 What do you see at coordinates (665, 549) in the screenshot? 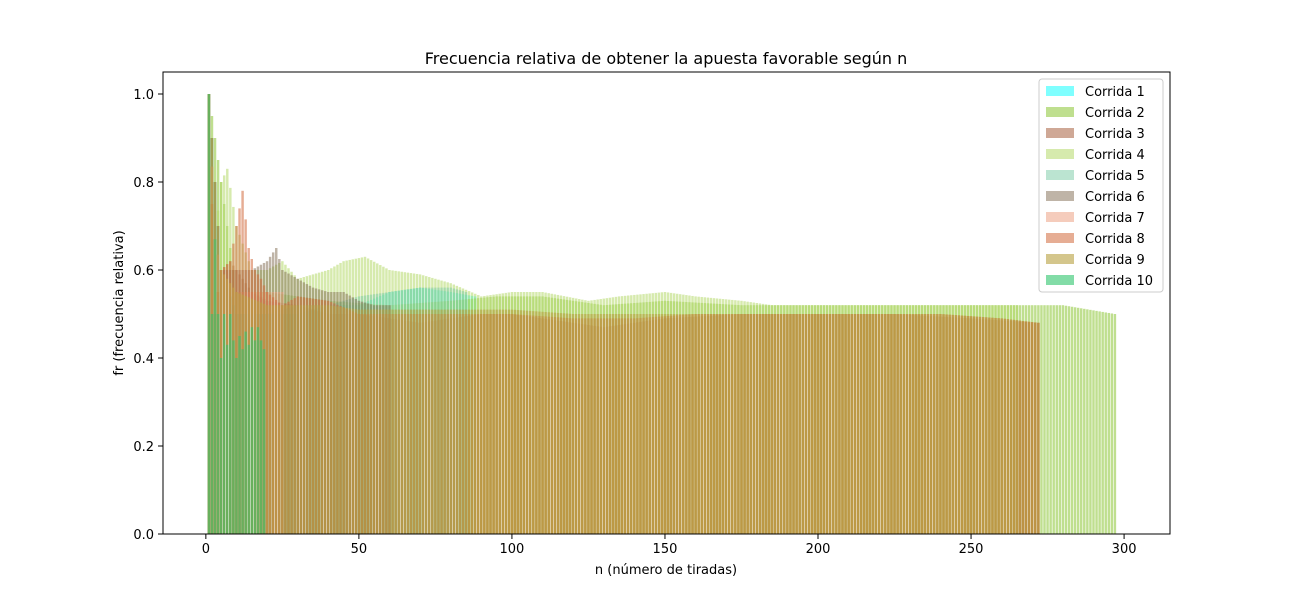
I see `x-tick-label: 150` at bounding box center [665, 549].